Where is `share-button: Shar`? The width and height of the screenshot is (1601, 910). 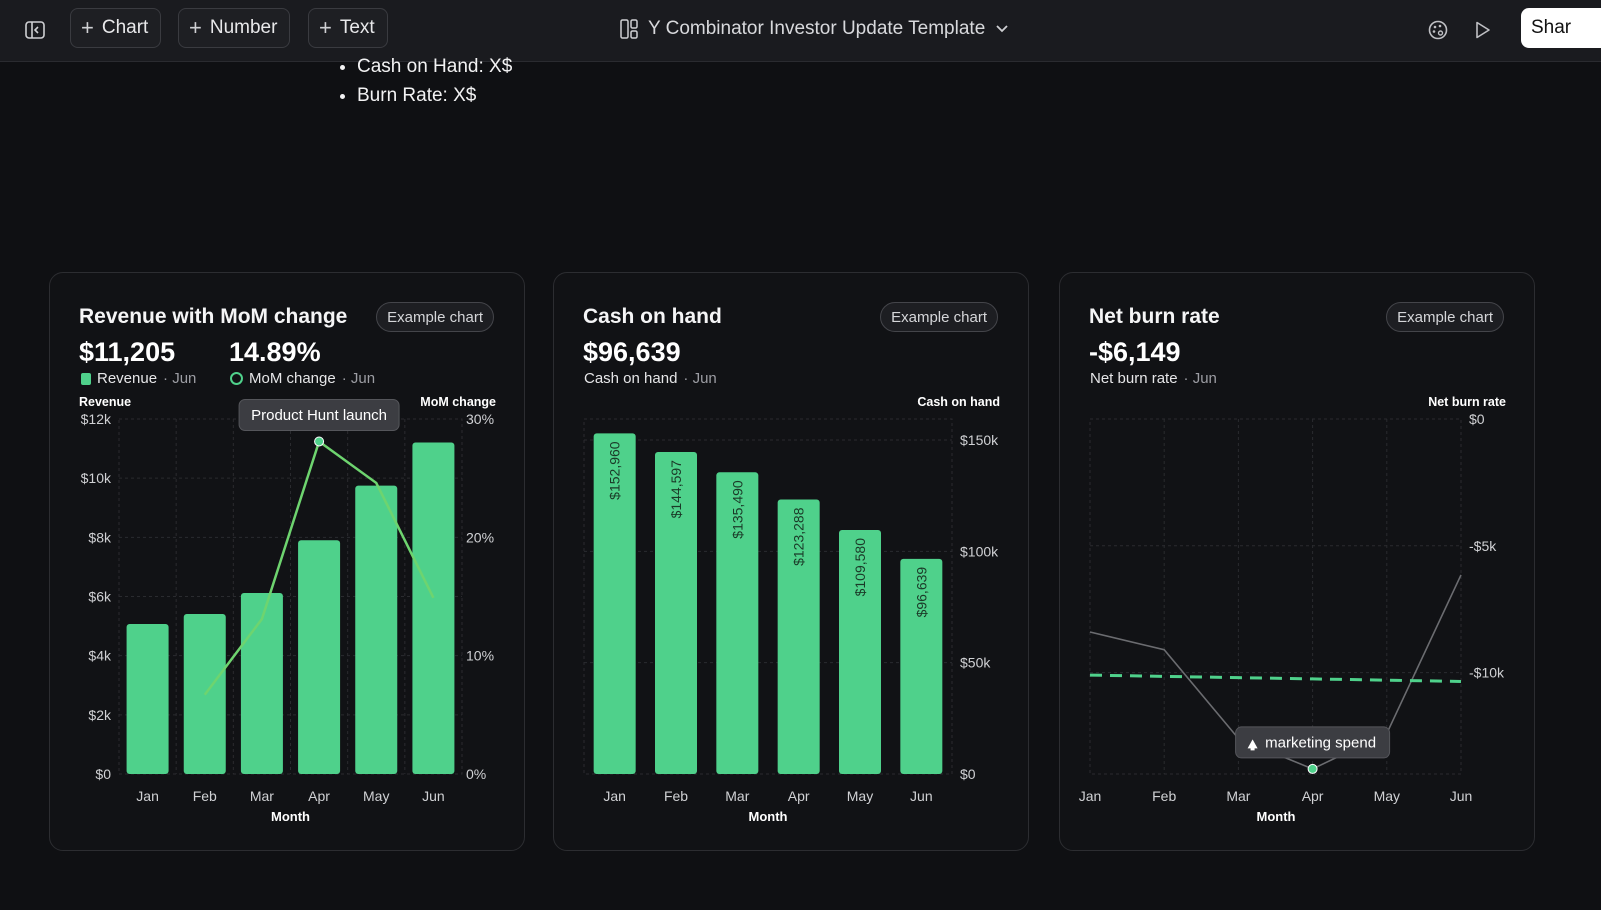 share-button: Shar is located at coordinates (1561, 28).